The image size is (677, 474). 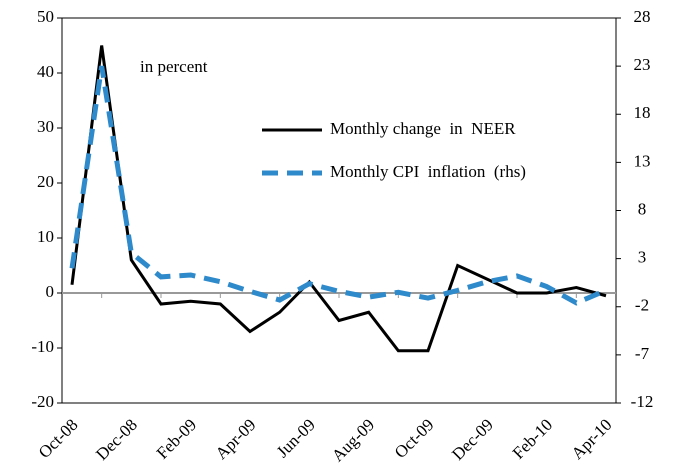 What do you see at coordinates (423, 128) in the screenshot?
I see `legend-label: Monthly change in NEER` at bounding box center [423, 128].